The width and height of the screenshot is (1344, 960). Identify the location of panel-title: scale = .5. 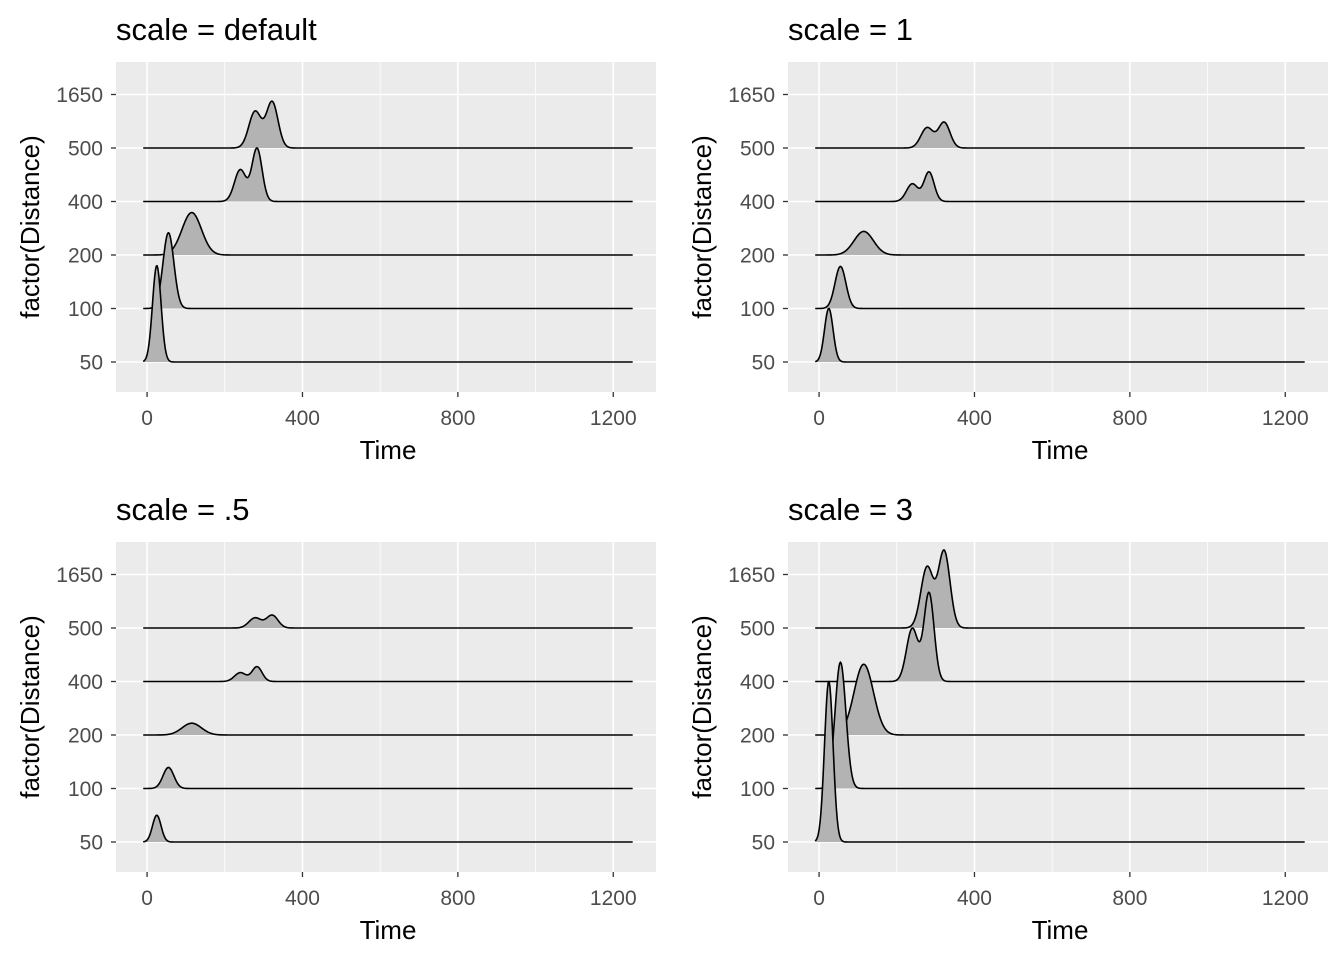
(183, 509).